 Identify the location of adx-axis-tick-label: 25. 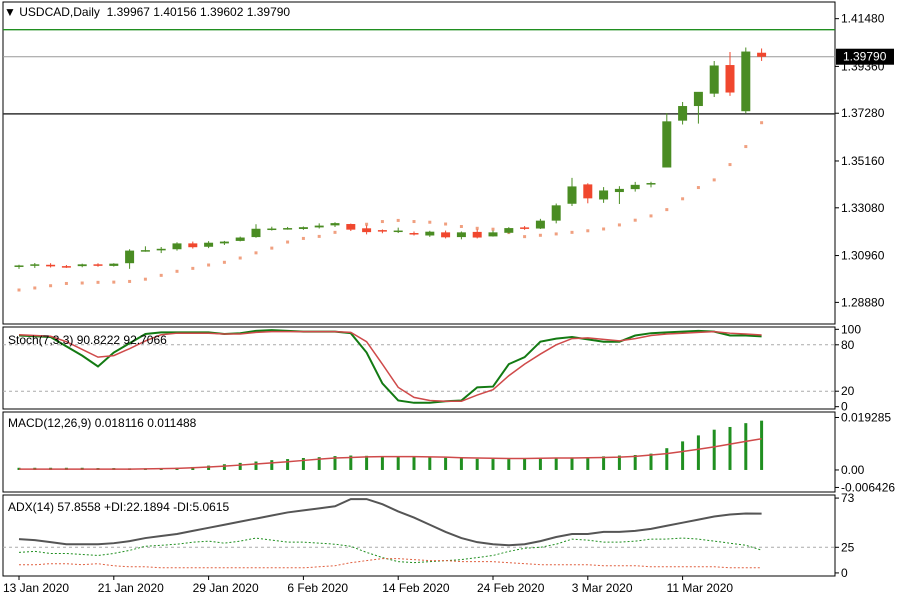
(848, 547).